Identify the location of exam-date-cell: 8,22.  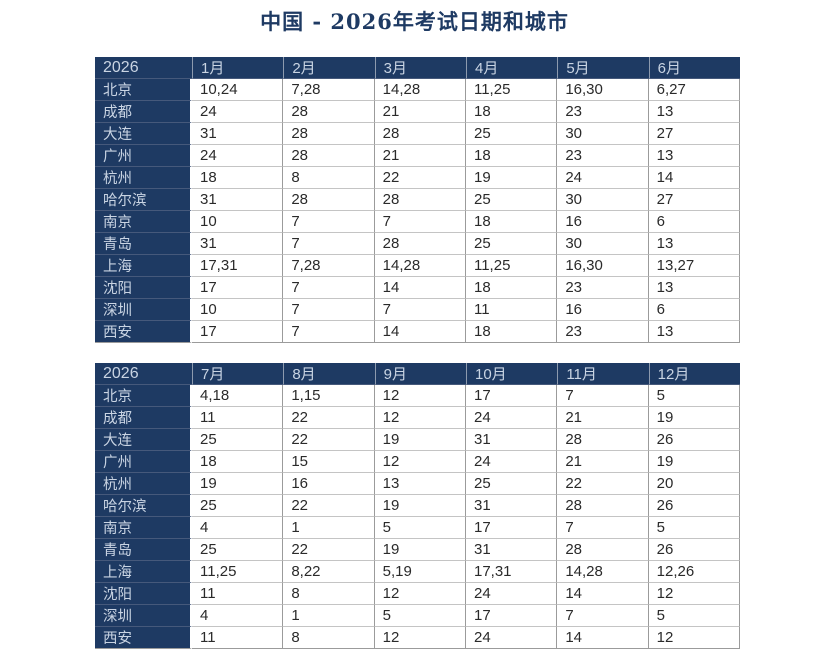
(329, 572).